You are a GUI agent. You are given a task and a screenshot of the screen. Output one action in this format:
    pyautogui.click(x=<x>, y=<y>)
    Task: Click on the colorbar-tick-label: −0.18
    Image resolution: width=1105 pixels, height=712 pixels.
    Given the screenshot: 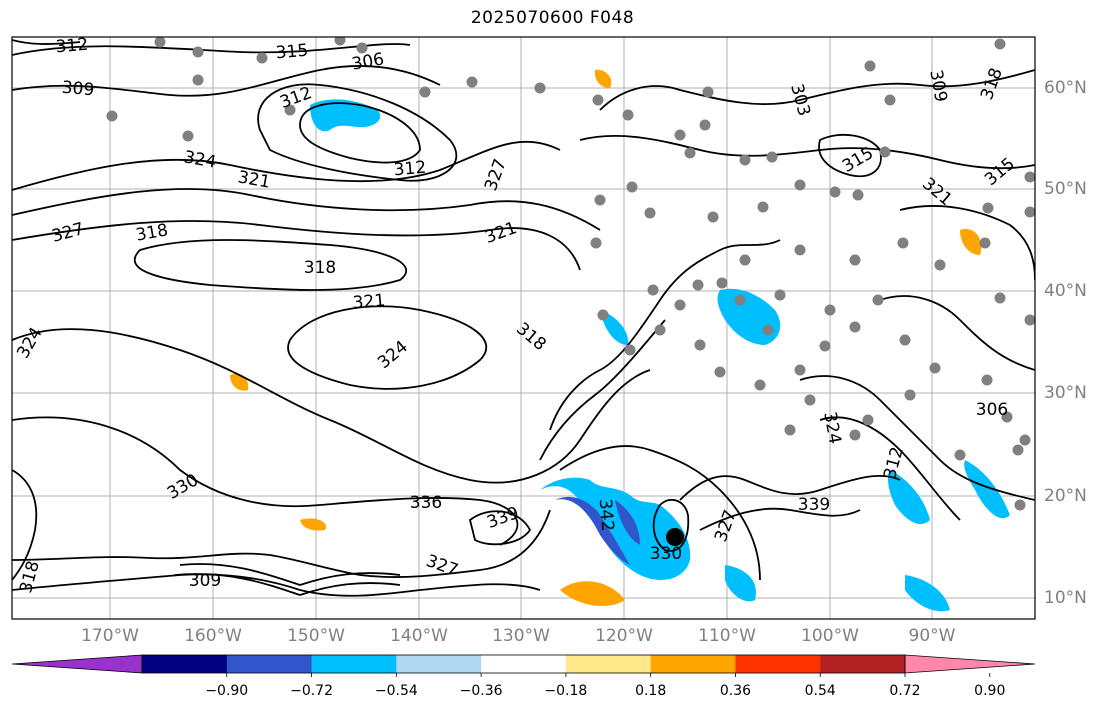 What is the action you would take?
    pyautogui.click(x=566, y=691)
    